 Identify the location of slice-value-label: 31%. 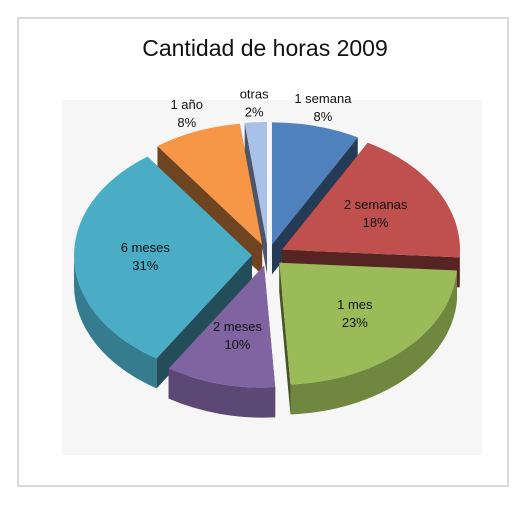
(145, 265).